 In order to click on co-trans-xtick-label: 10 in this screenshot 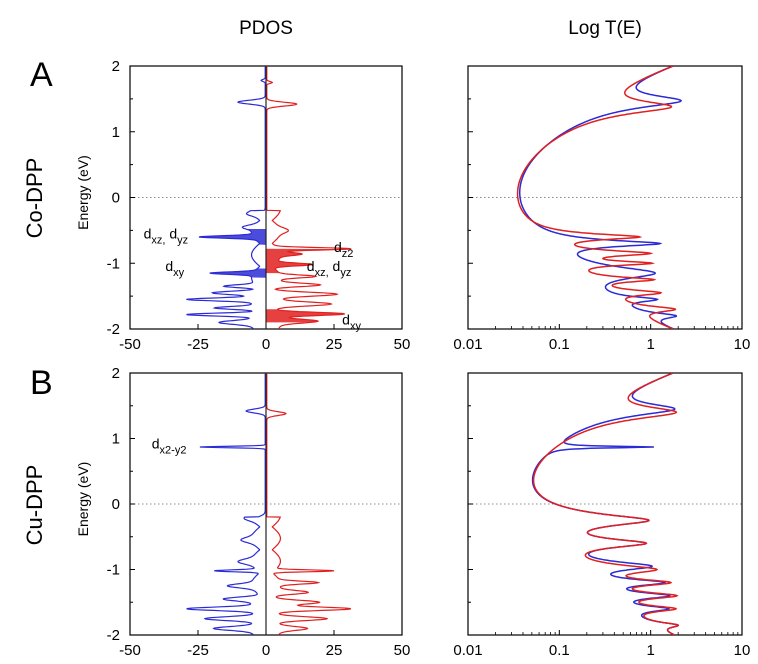, I will do `click(742, 344)`.